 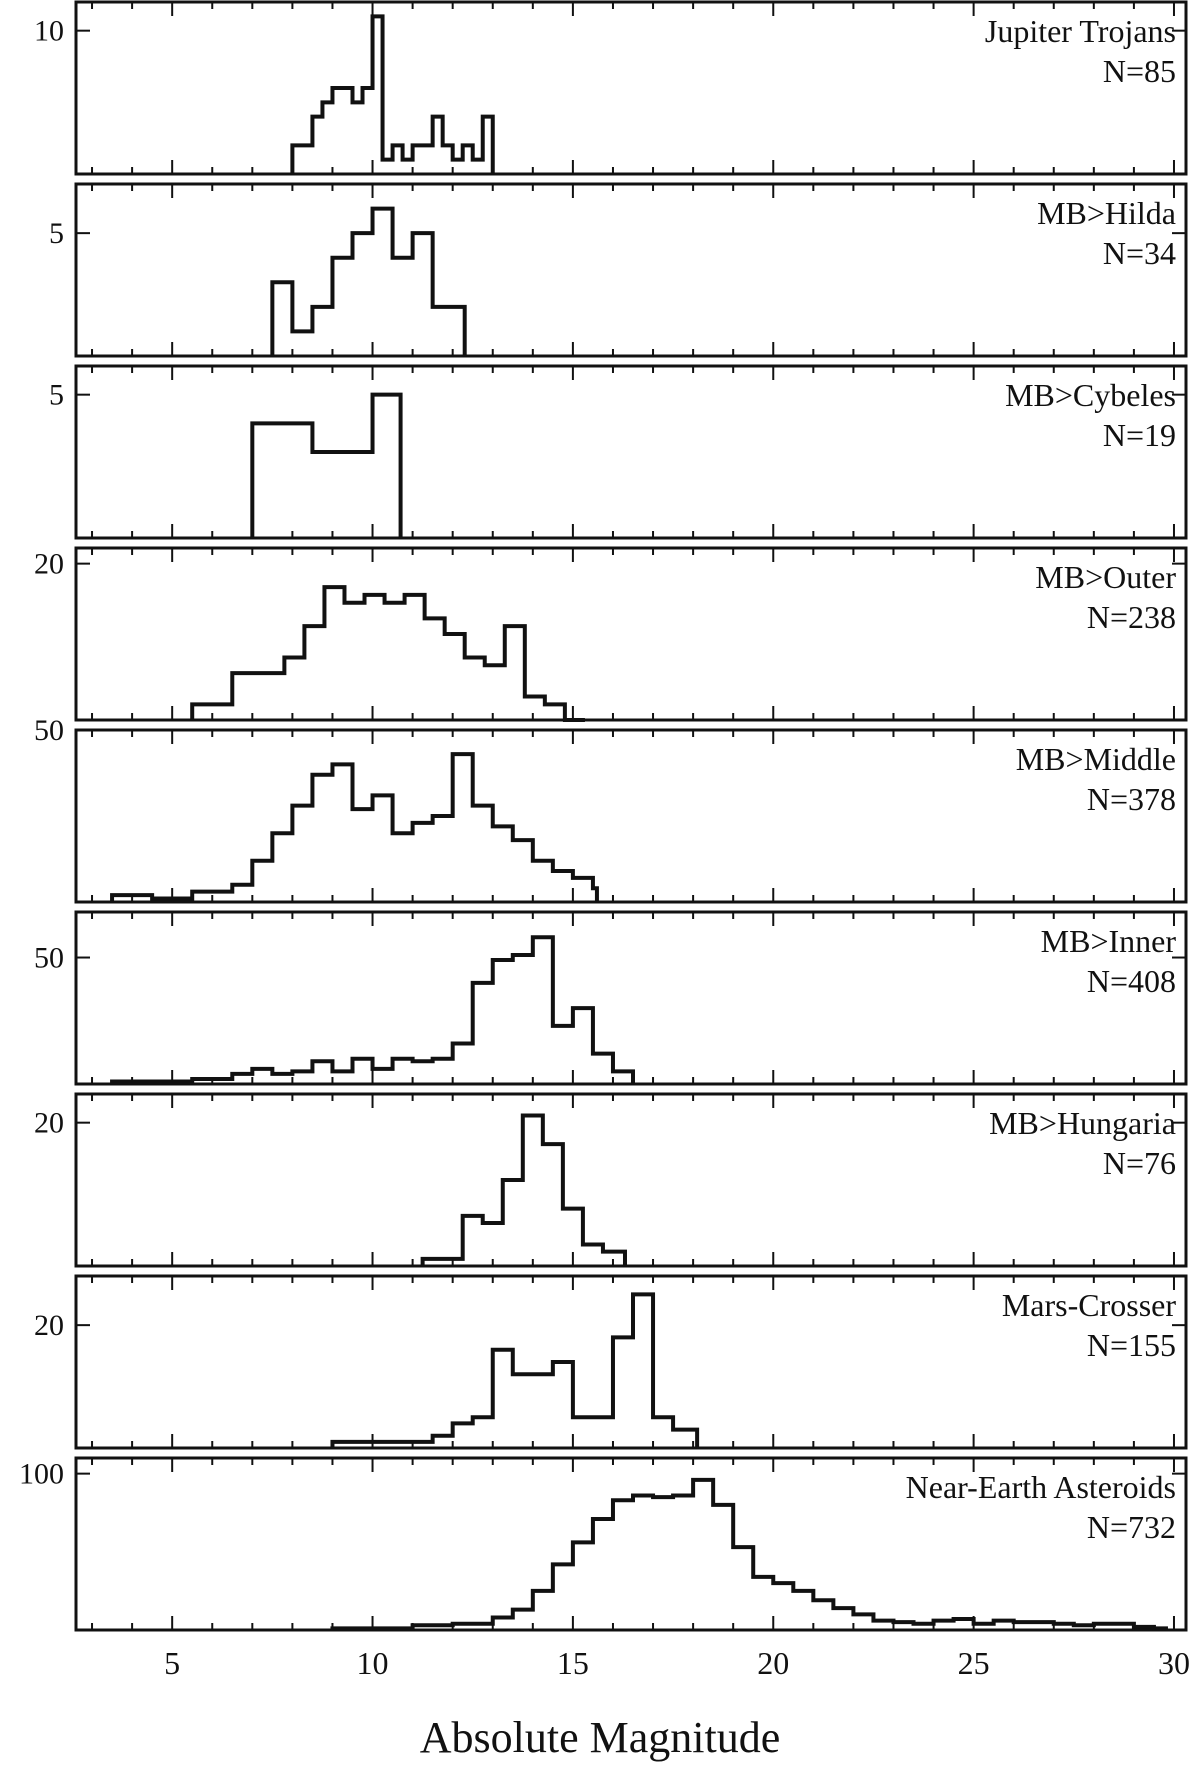 I want to click on panel-6-frame, so click(x=631, y=998).